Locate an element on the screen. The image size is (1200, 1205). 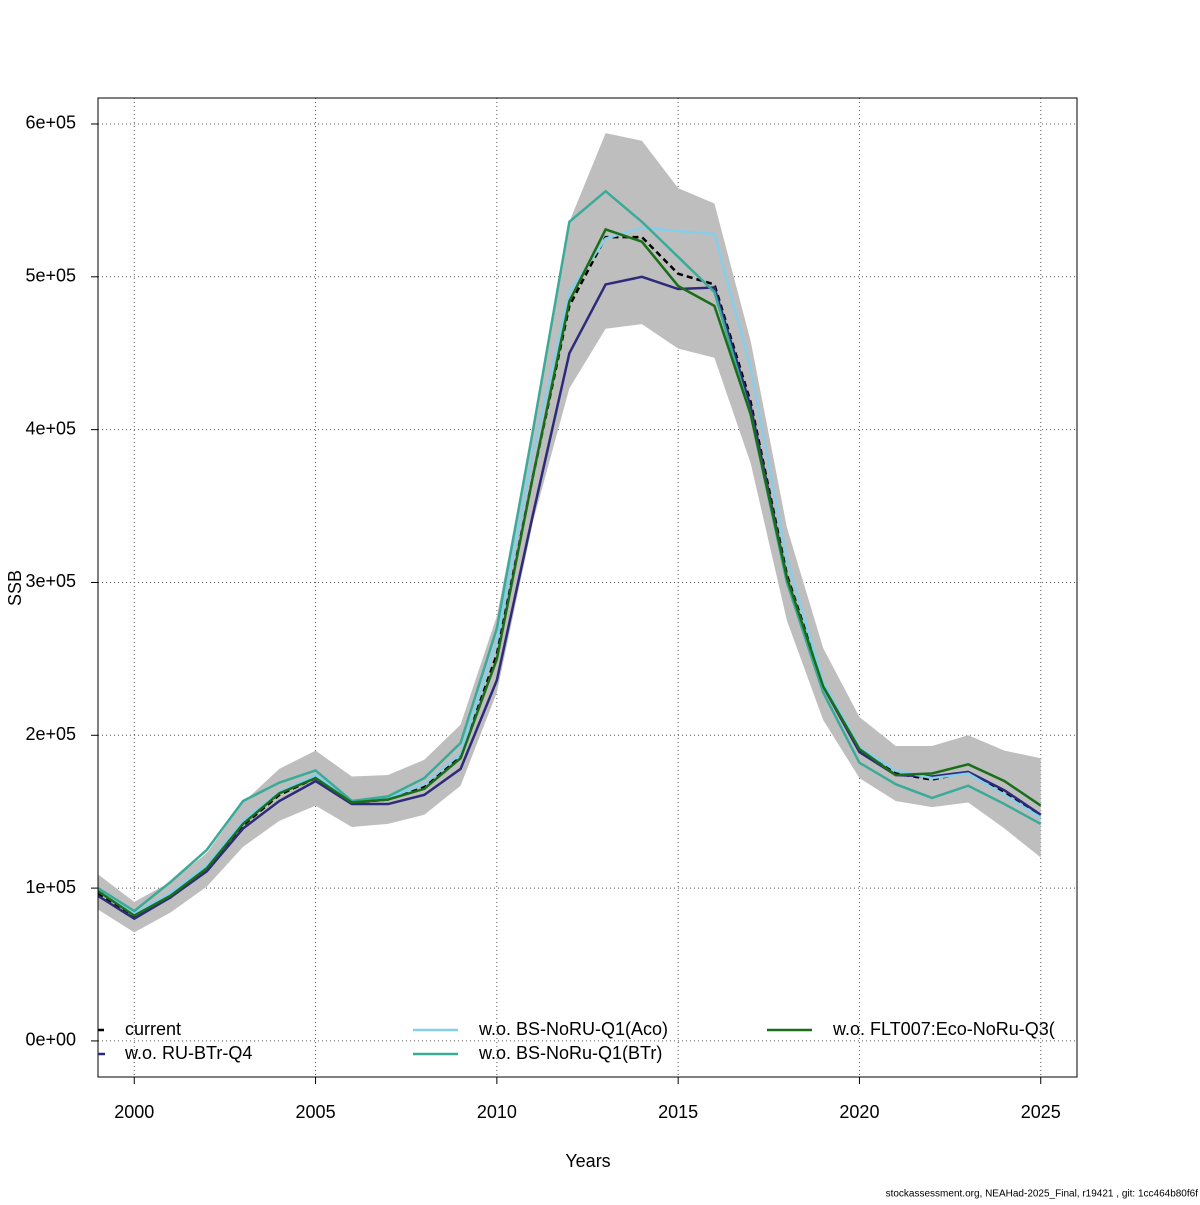
x-tick-label: 2000 is located at coordinates (134, 1112).